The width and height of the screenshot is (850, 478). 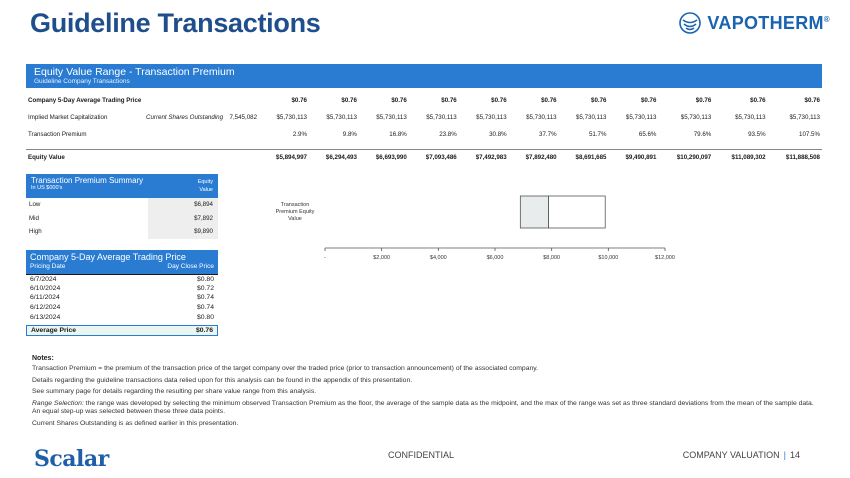 I want to click on table-cell: $10,290,097, so click(x=686, y=157).